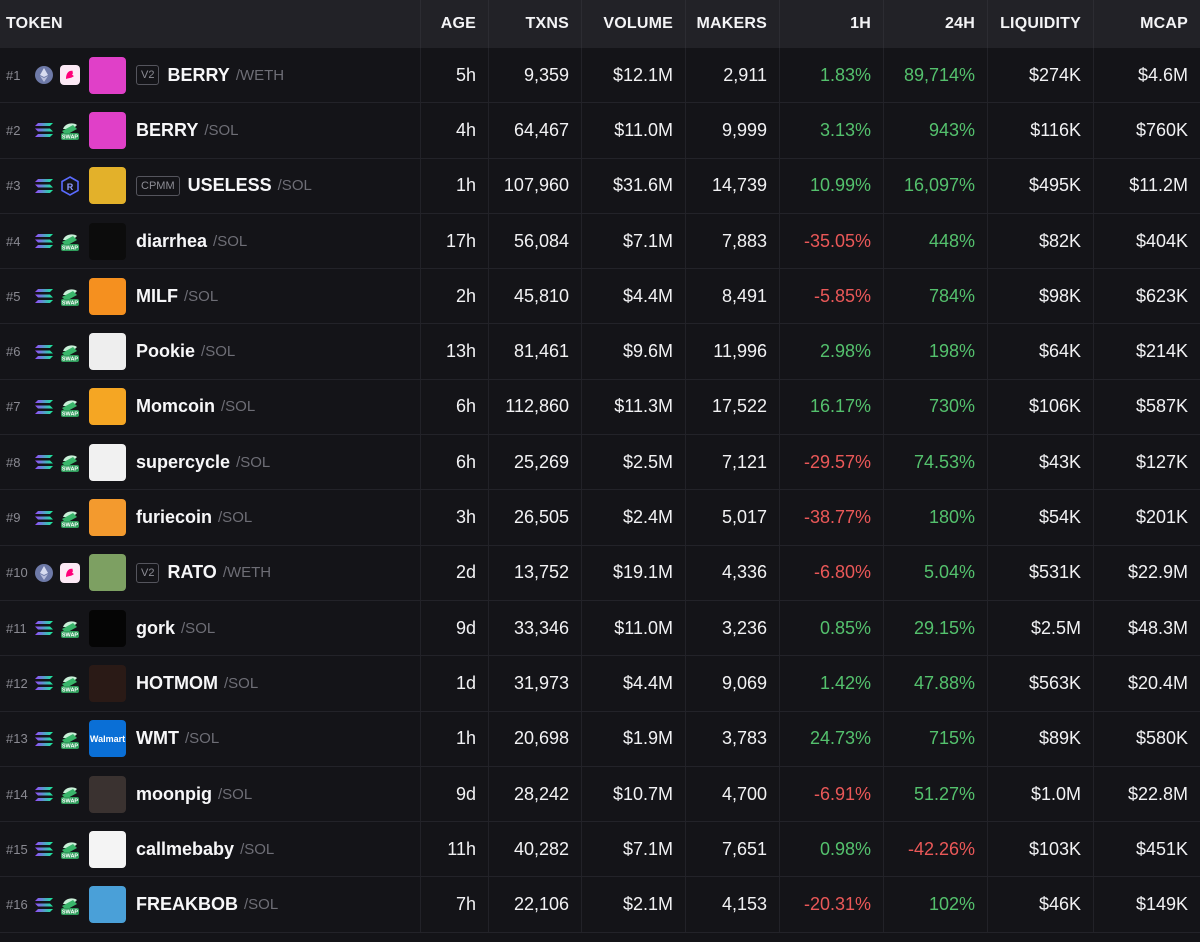 The height and width of the screenshot is (942, 1200). Describe the element at coordinates (534, 407) in the screenshot. I see `txns-cell: 112,860` at that location.